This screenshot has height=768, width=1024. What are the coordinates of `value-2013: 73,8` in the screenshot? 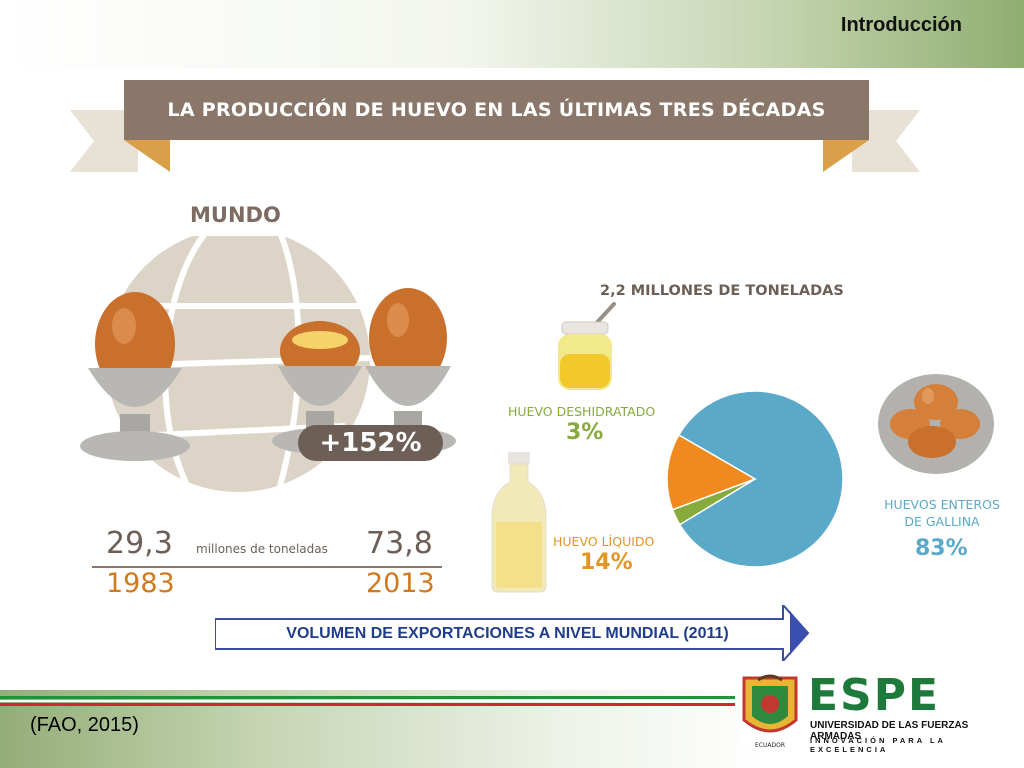 It's located at (399, 543).